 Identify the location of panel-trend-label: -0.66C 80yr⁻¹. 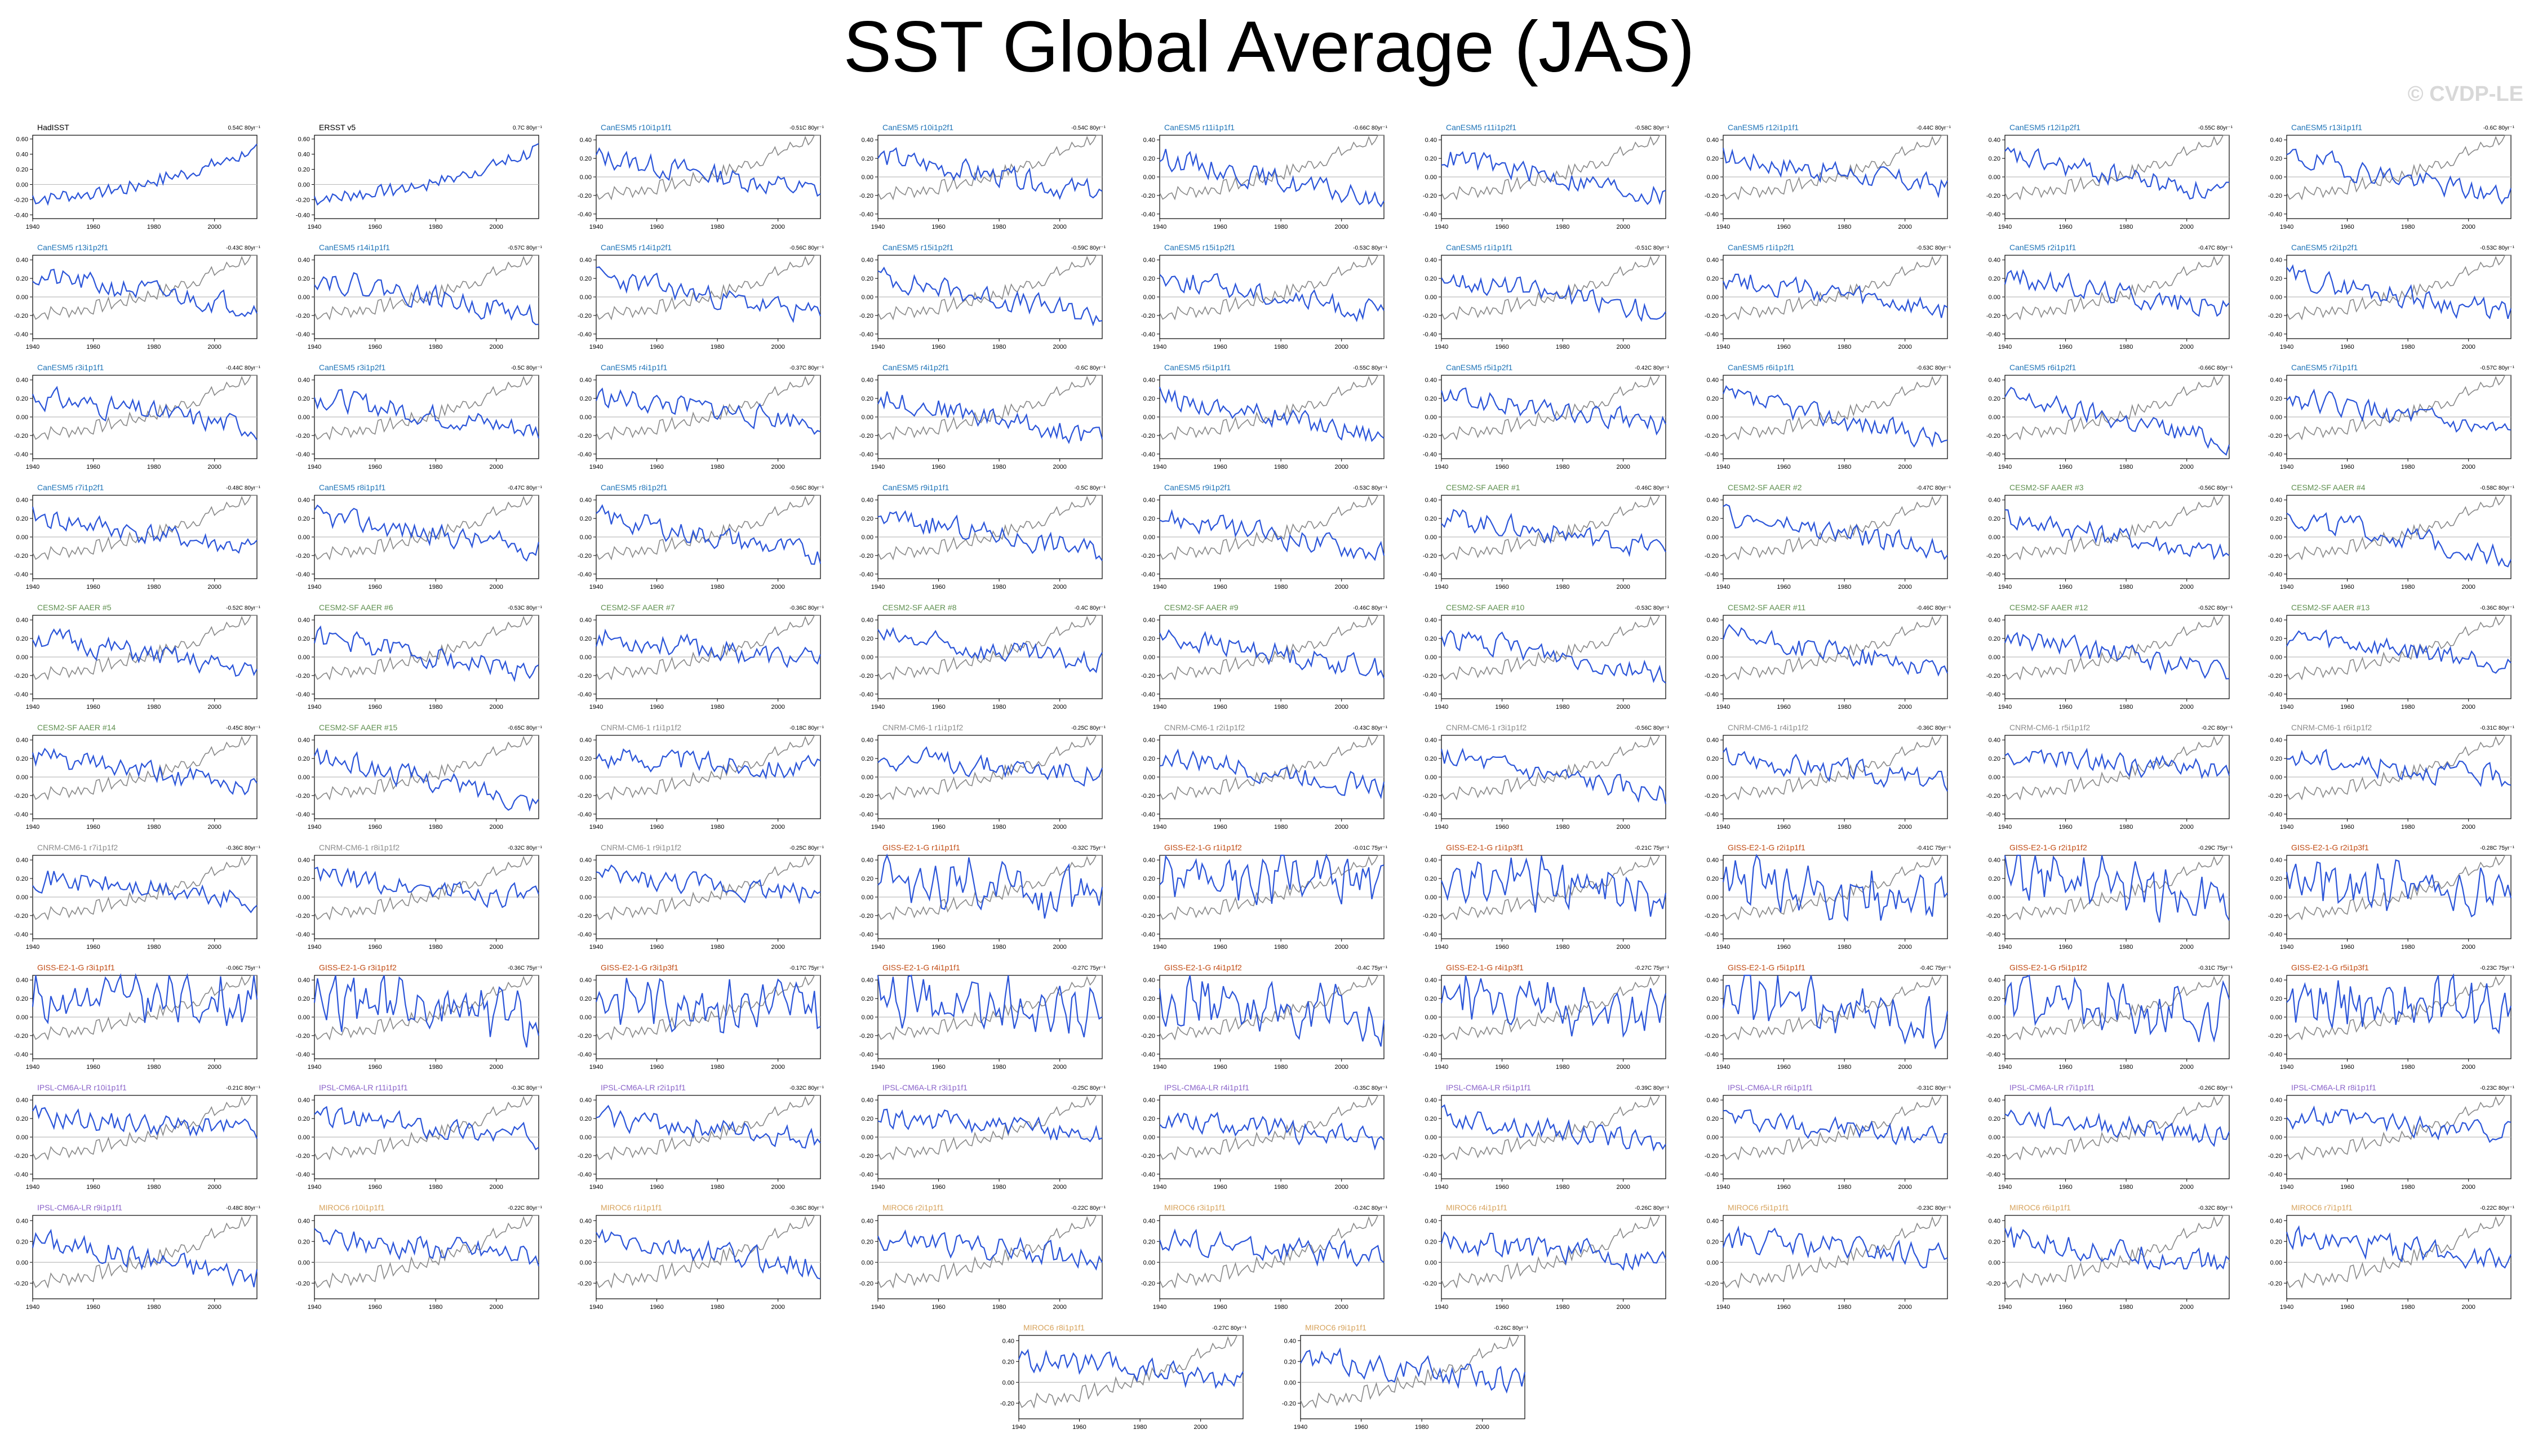
(2215, 368).